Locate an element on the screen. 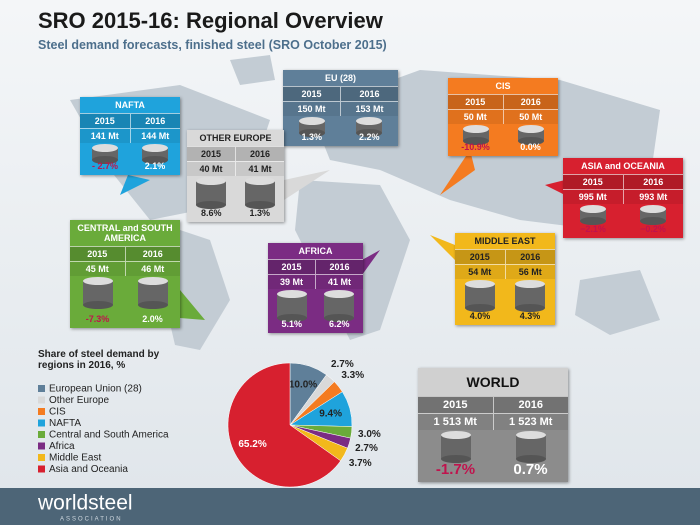 The image size is (700, 525). growth: -10.9% is located at coordinates (475, 147).